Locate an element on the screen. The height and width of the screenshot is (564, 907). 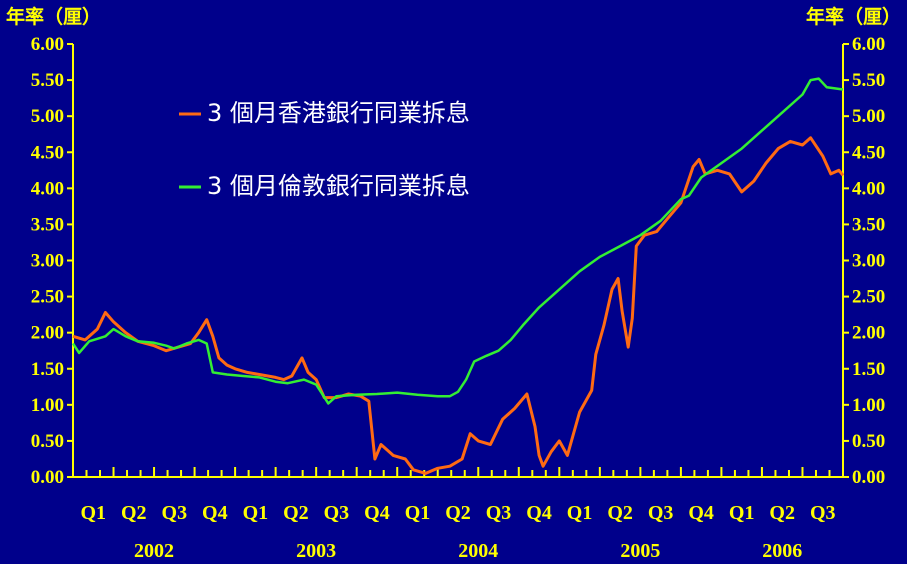
year-label: 2002 is located at coordinates (154, 551).